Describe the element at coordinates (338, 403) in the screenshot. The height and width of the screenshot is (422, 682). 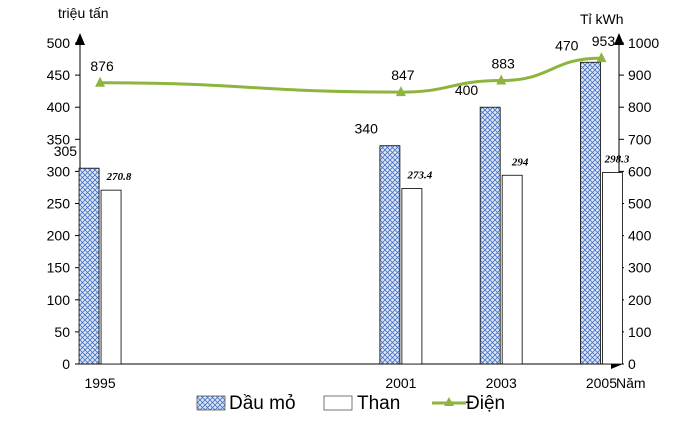
I see `legend-swatch-coal` at that location.